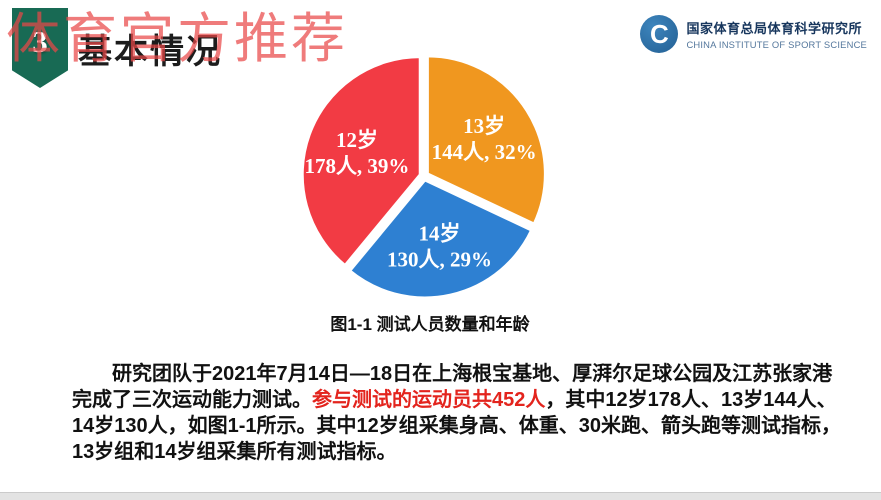 The width and height of the screenshot is (881, 500). I want to click on body-text-segment: 完成了三次运动能力测试。, so click(192, 400).